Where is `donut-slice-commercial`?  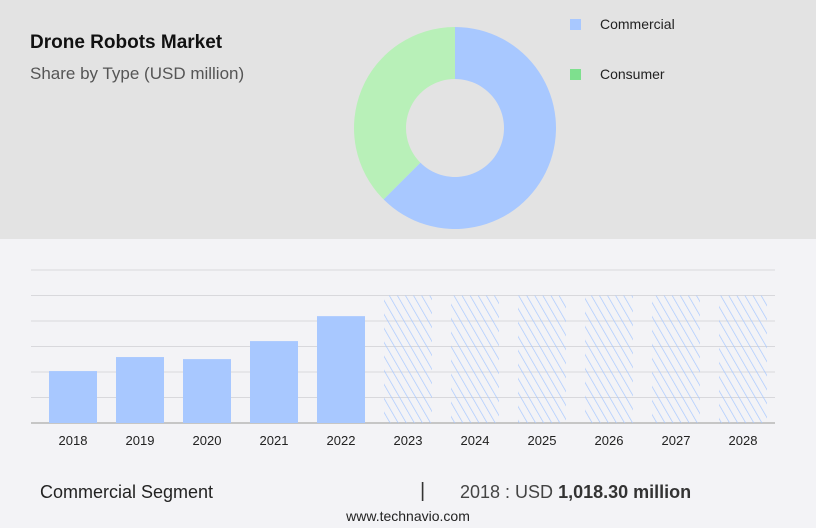 donut-slice-commercial is located at coordinates (469, 128).